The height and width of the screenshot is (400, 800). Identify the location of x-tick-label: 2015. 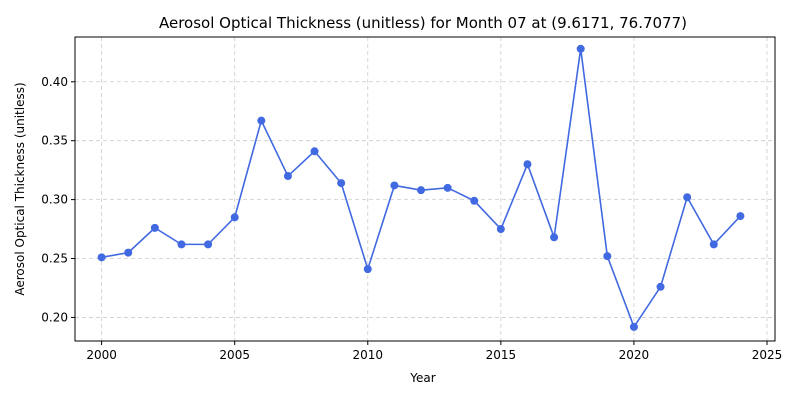
(501, 355).